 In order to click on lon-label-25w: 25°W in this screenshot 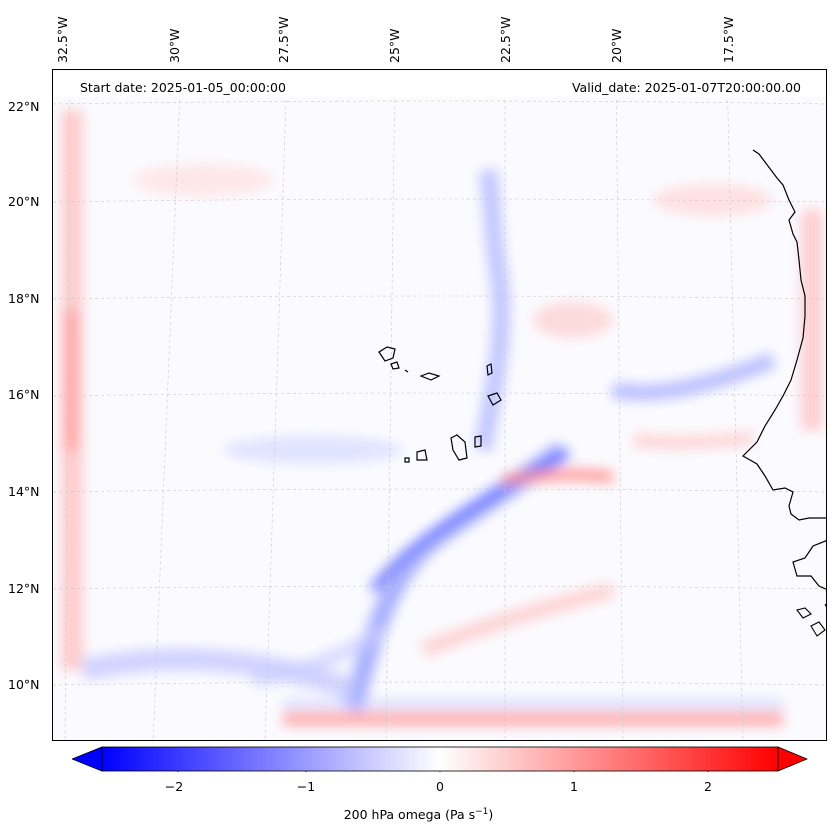, I will do `click(394, 45)`.